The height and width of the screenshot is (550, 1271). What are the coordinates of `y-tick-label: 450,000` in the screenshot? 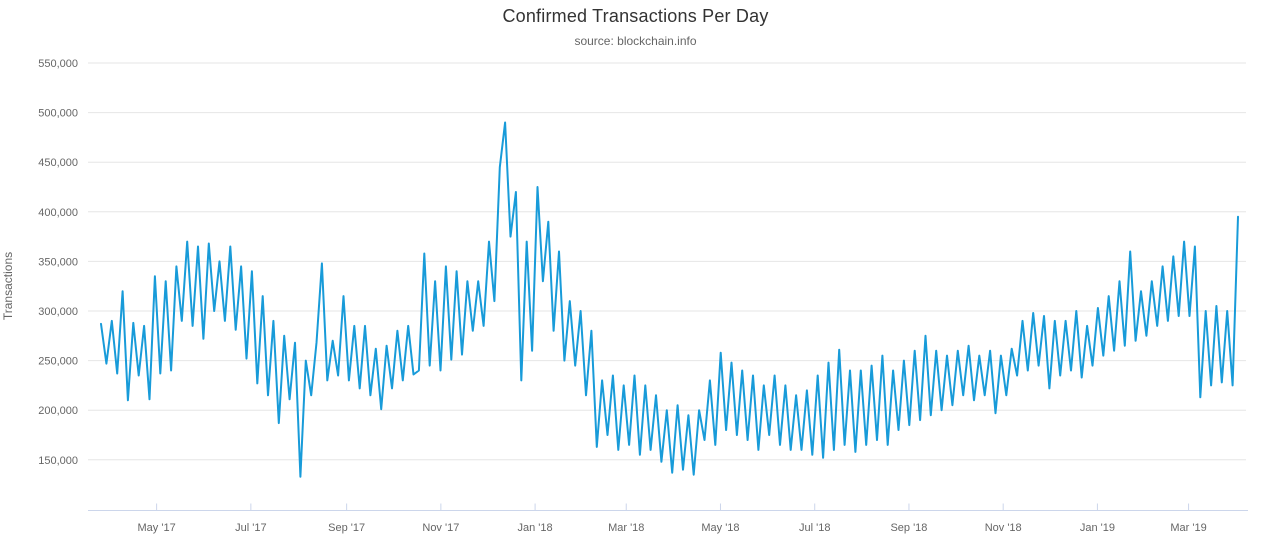 It's located at (58, 163).